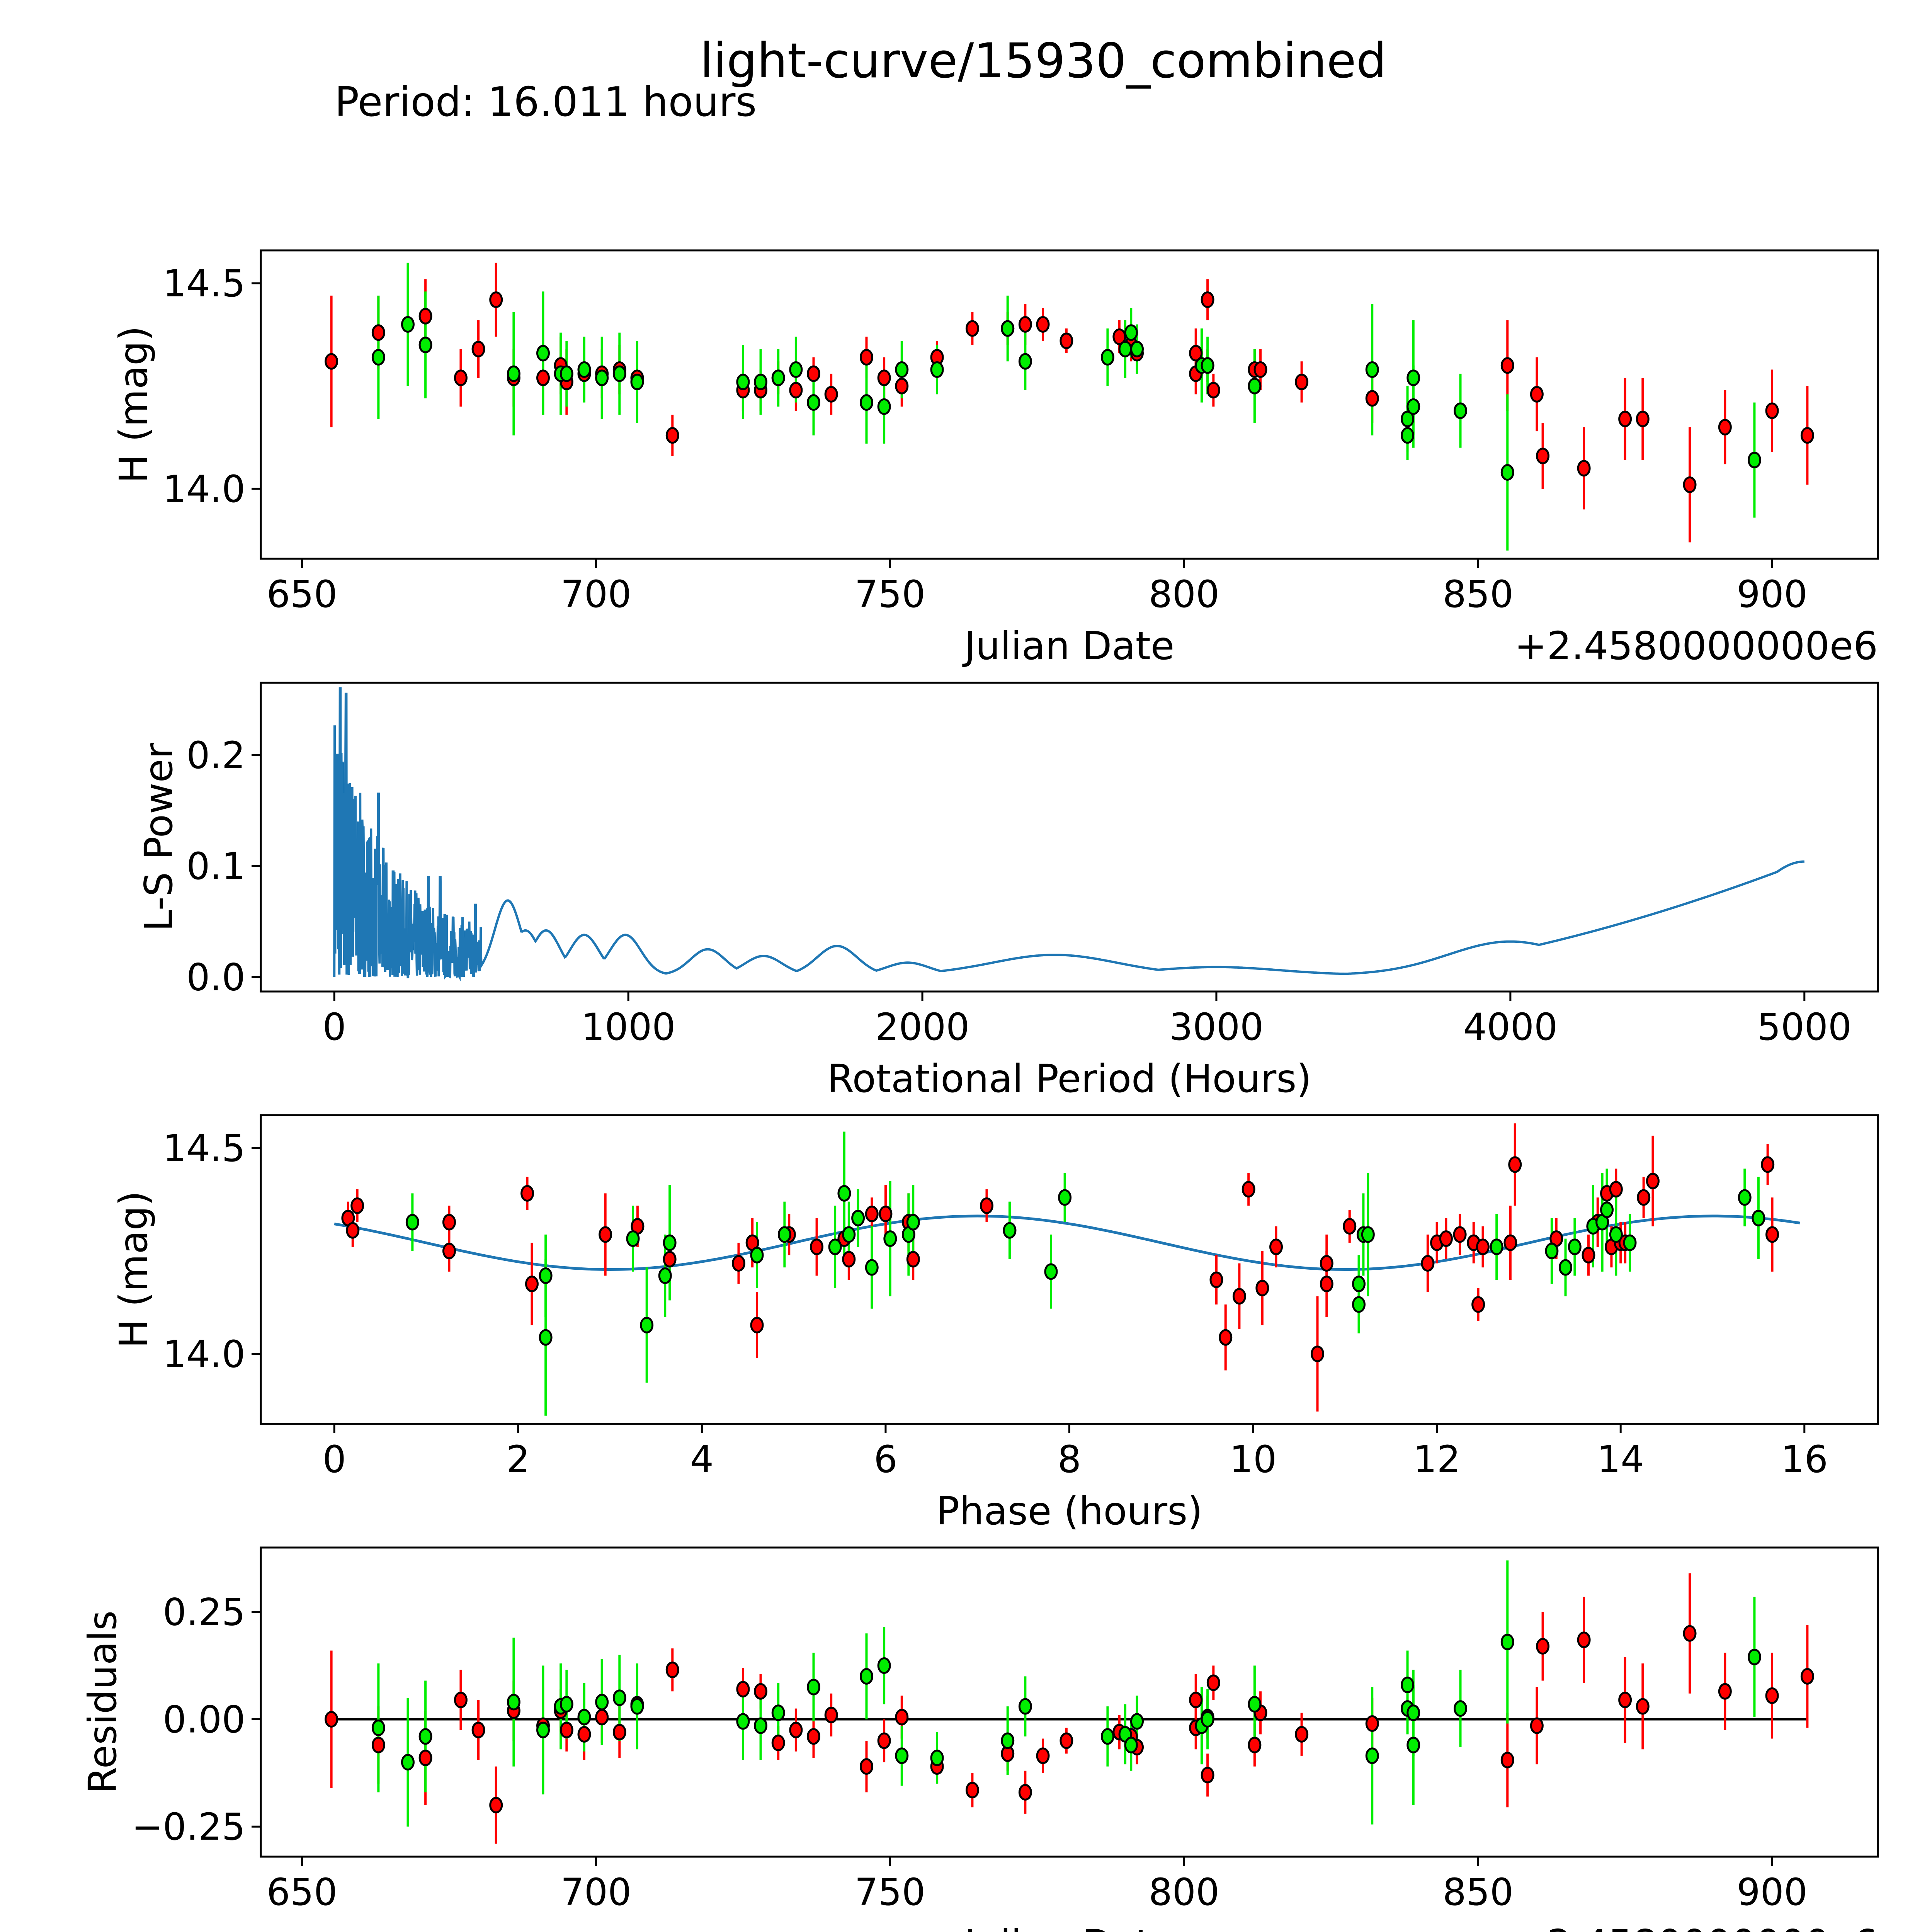  I want to click on x-tick-label: 750, so click(890, 1893).